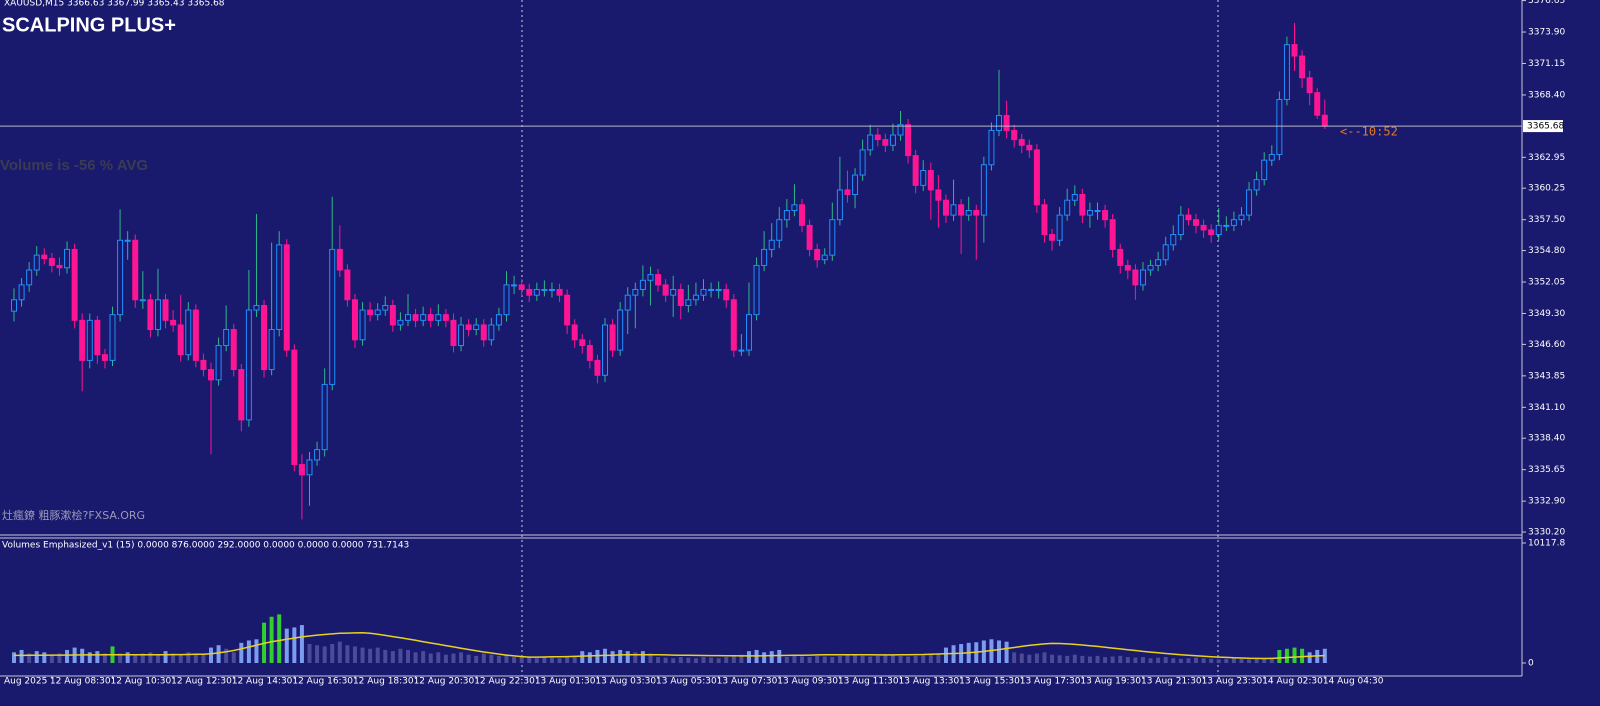 The image size is (1600, 706). I want to click on y-tick-label: 3330.20, so click(1546, 533).